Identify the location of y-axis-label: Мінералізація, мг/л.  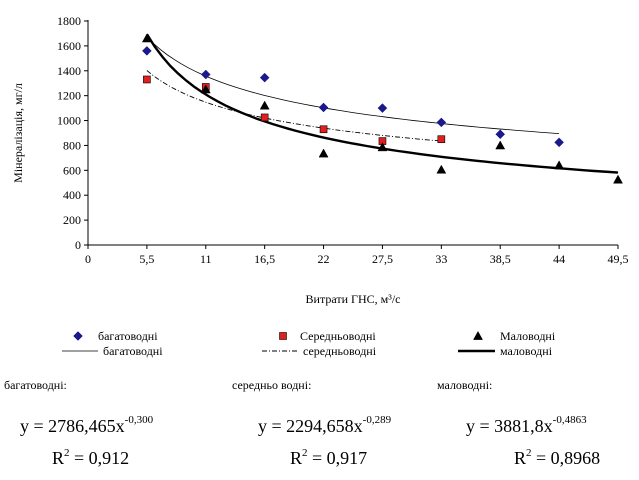
(18, 133).